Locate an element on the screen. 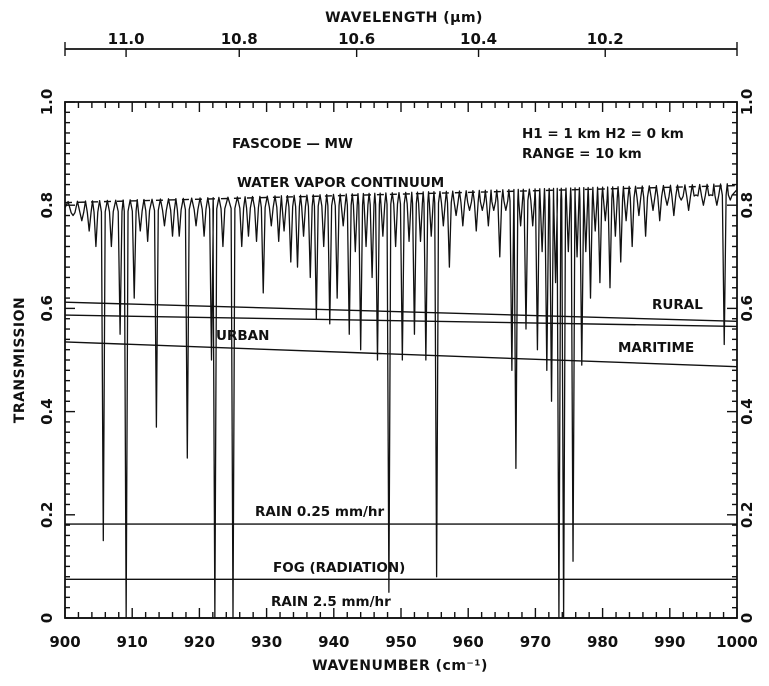 The height and width of the screenshot is (686, 769). label-rain-025: RAIN 0.25 mm/hr is located at coordinates (320, 512).